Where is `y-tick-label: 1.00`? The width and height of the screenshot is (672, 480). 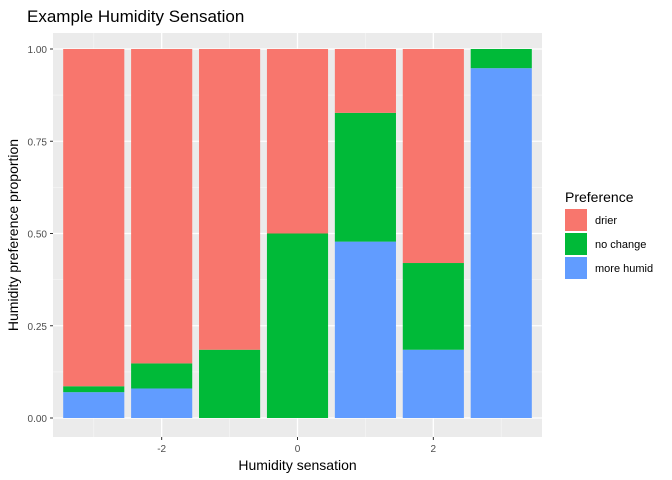 y-tick-label: 1.00 is located at coordinates (38, 50).